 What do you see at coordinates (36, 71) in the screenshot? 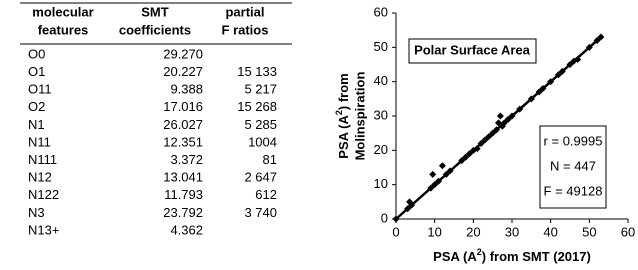
I see `table-cell: O1` at bounding box center [36, 71].